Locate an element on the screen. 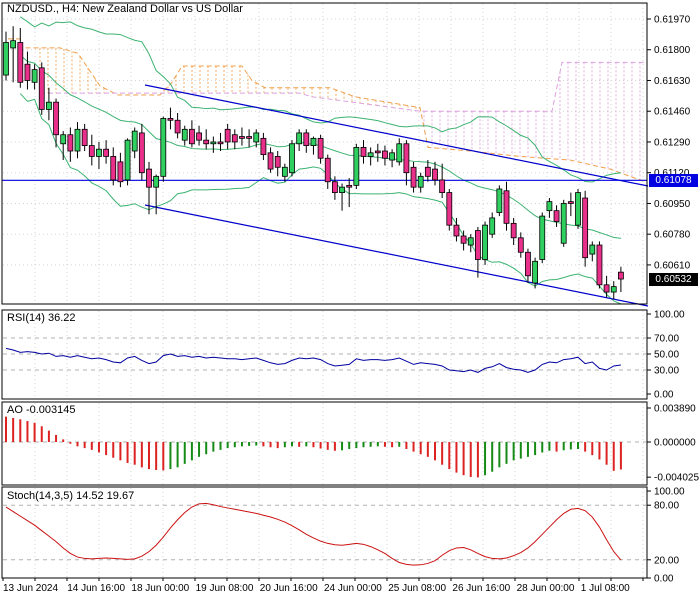 The width and height of the screenshot is (700, 600). x-tick-label: 20 Jun 16:00 is located at coordinates (289, 588).